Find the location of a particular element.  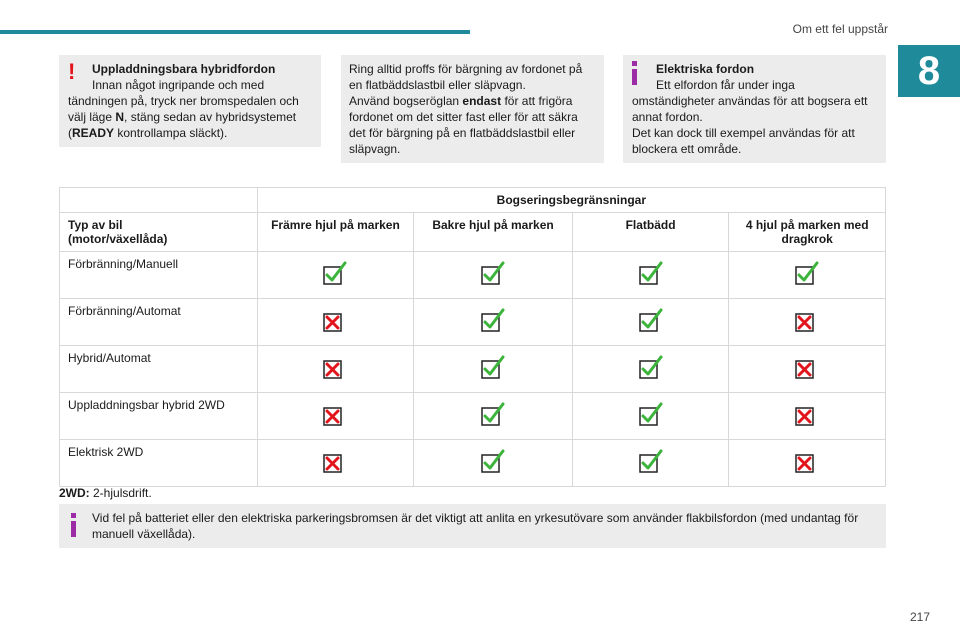

note-line: släpvagn. is located at coordinates (375, 149).